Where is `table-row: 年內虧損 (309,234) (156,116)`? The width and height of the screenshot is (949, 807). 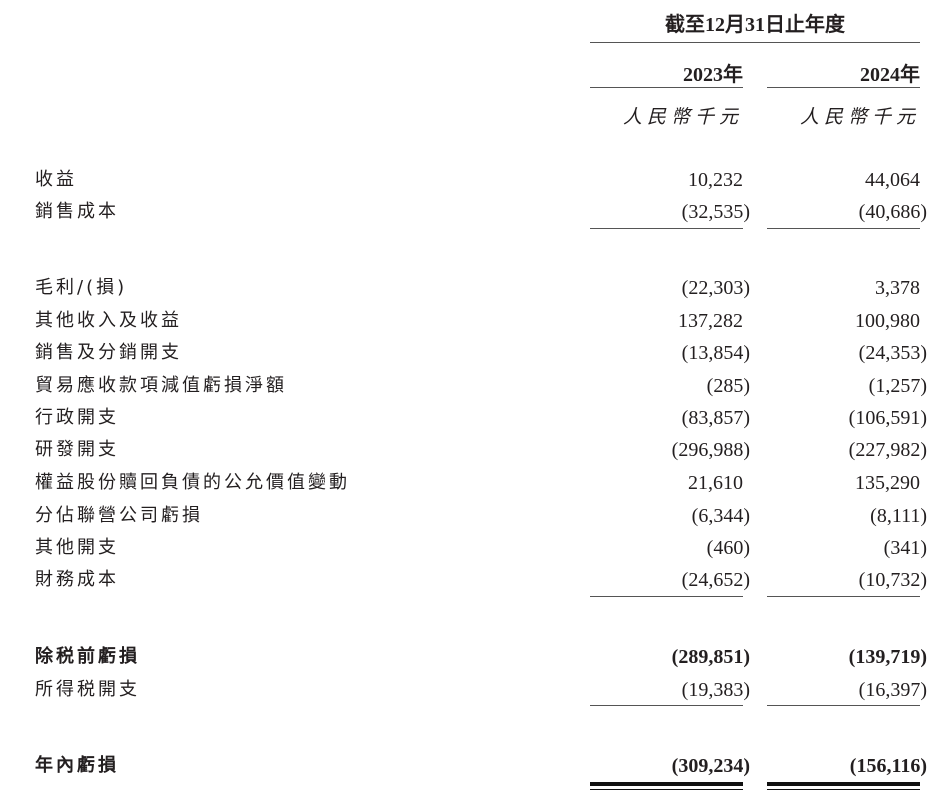 table-row: 年內虧損 (309,234) (156,116) is located at coordinates (474, 766).